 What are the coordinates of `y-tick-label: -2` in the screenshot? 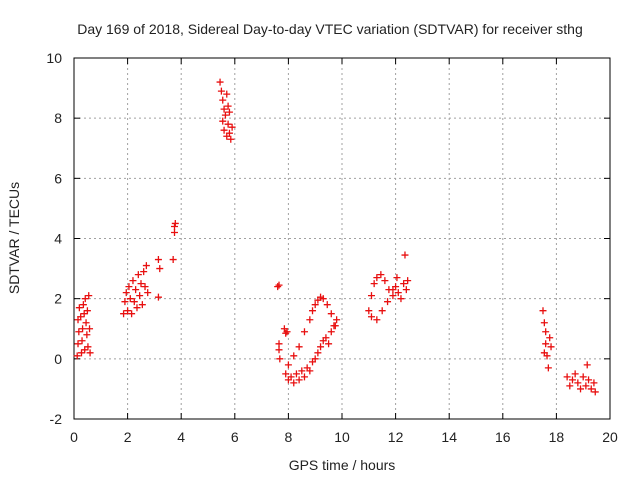 It's located at (56, 419).